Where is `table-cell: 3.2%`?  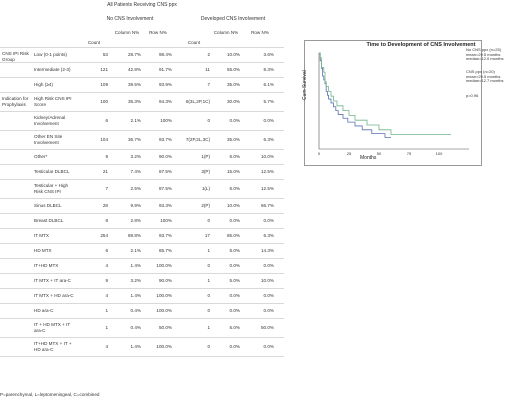 table-cell: 3.2% is located at coordinates (135, 280).